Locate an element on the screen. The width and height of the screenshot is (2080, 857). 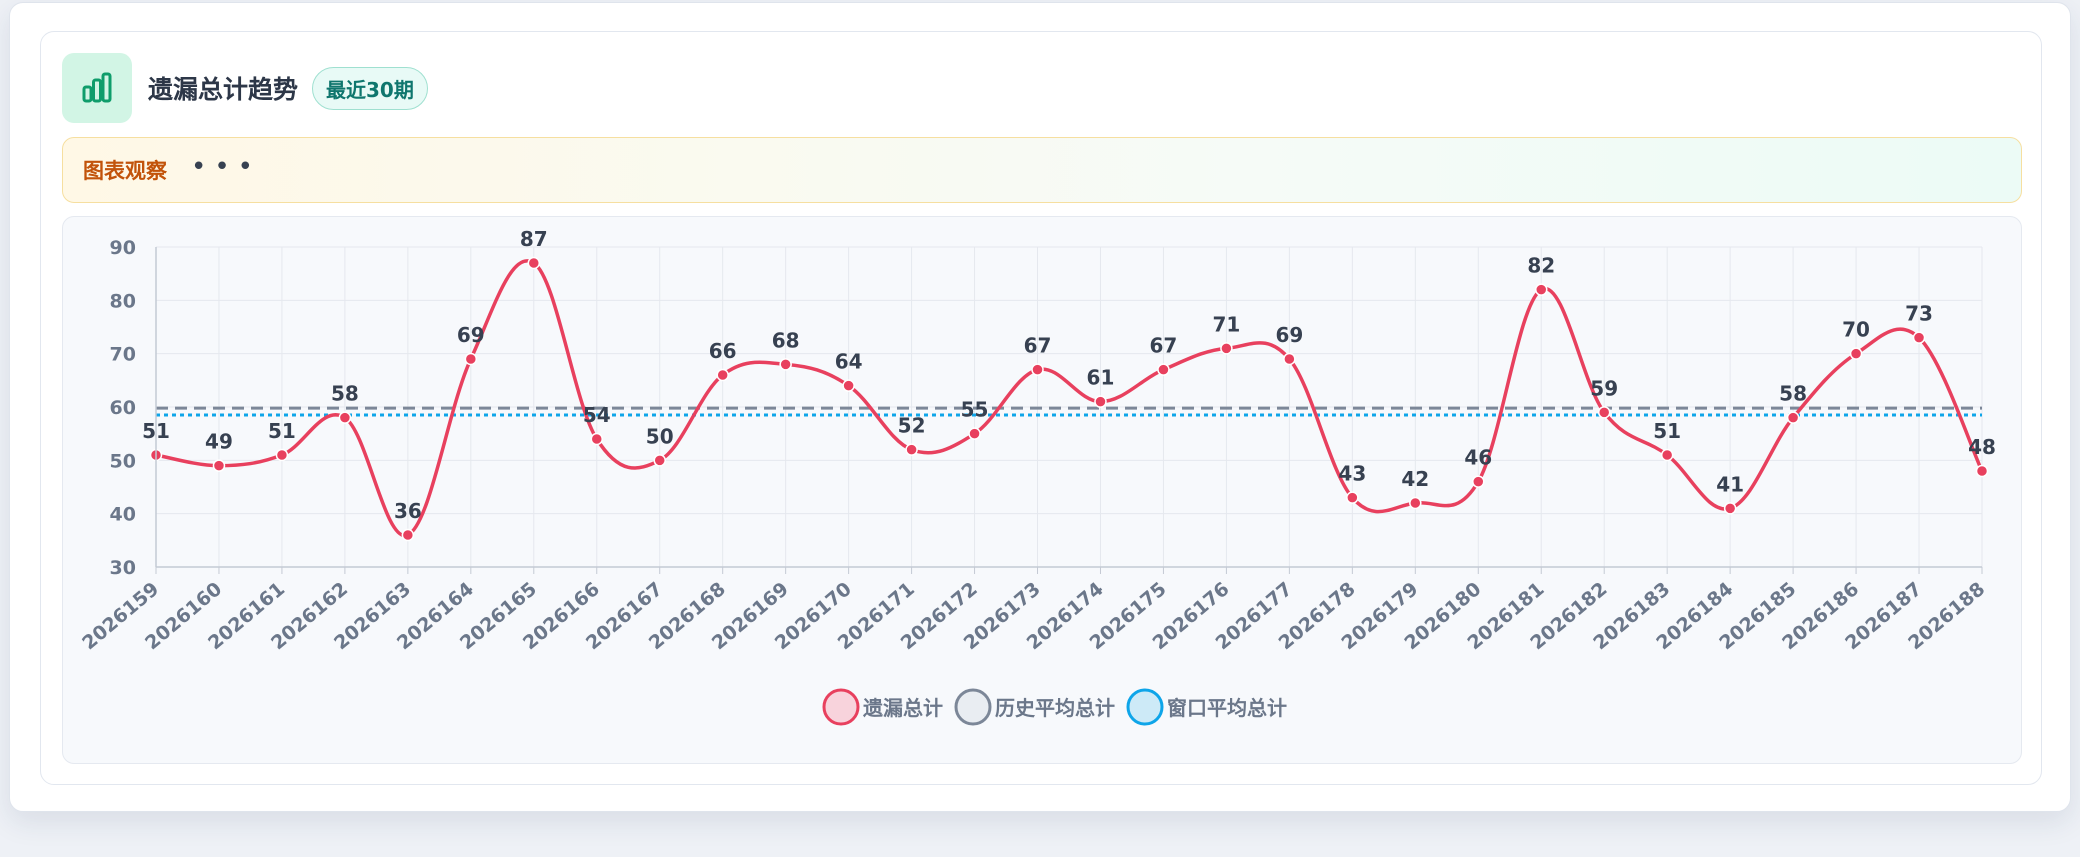
legend-item-window-average: 窗口平均总计 is located at coordinates (1206, 707).